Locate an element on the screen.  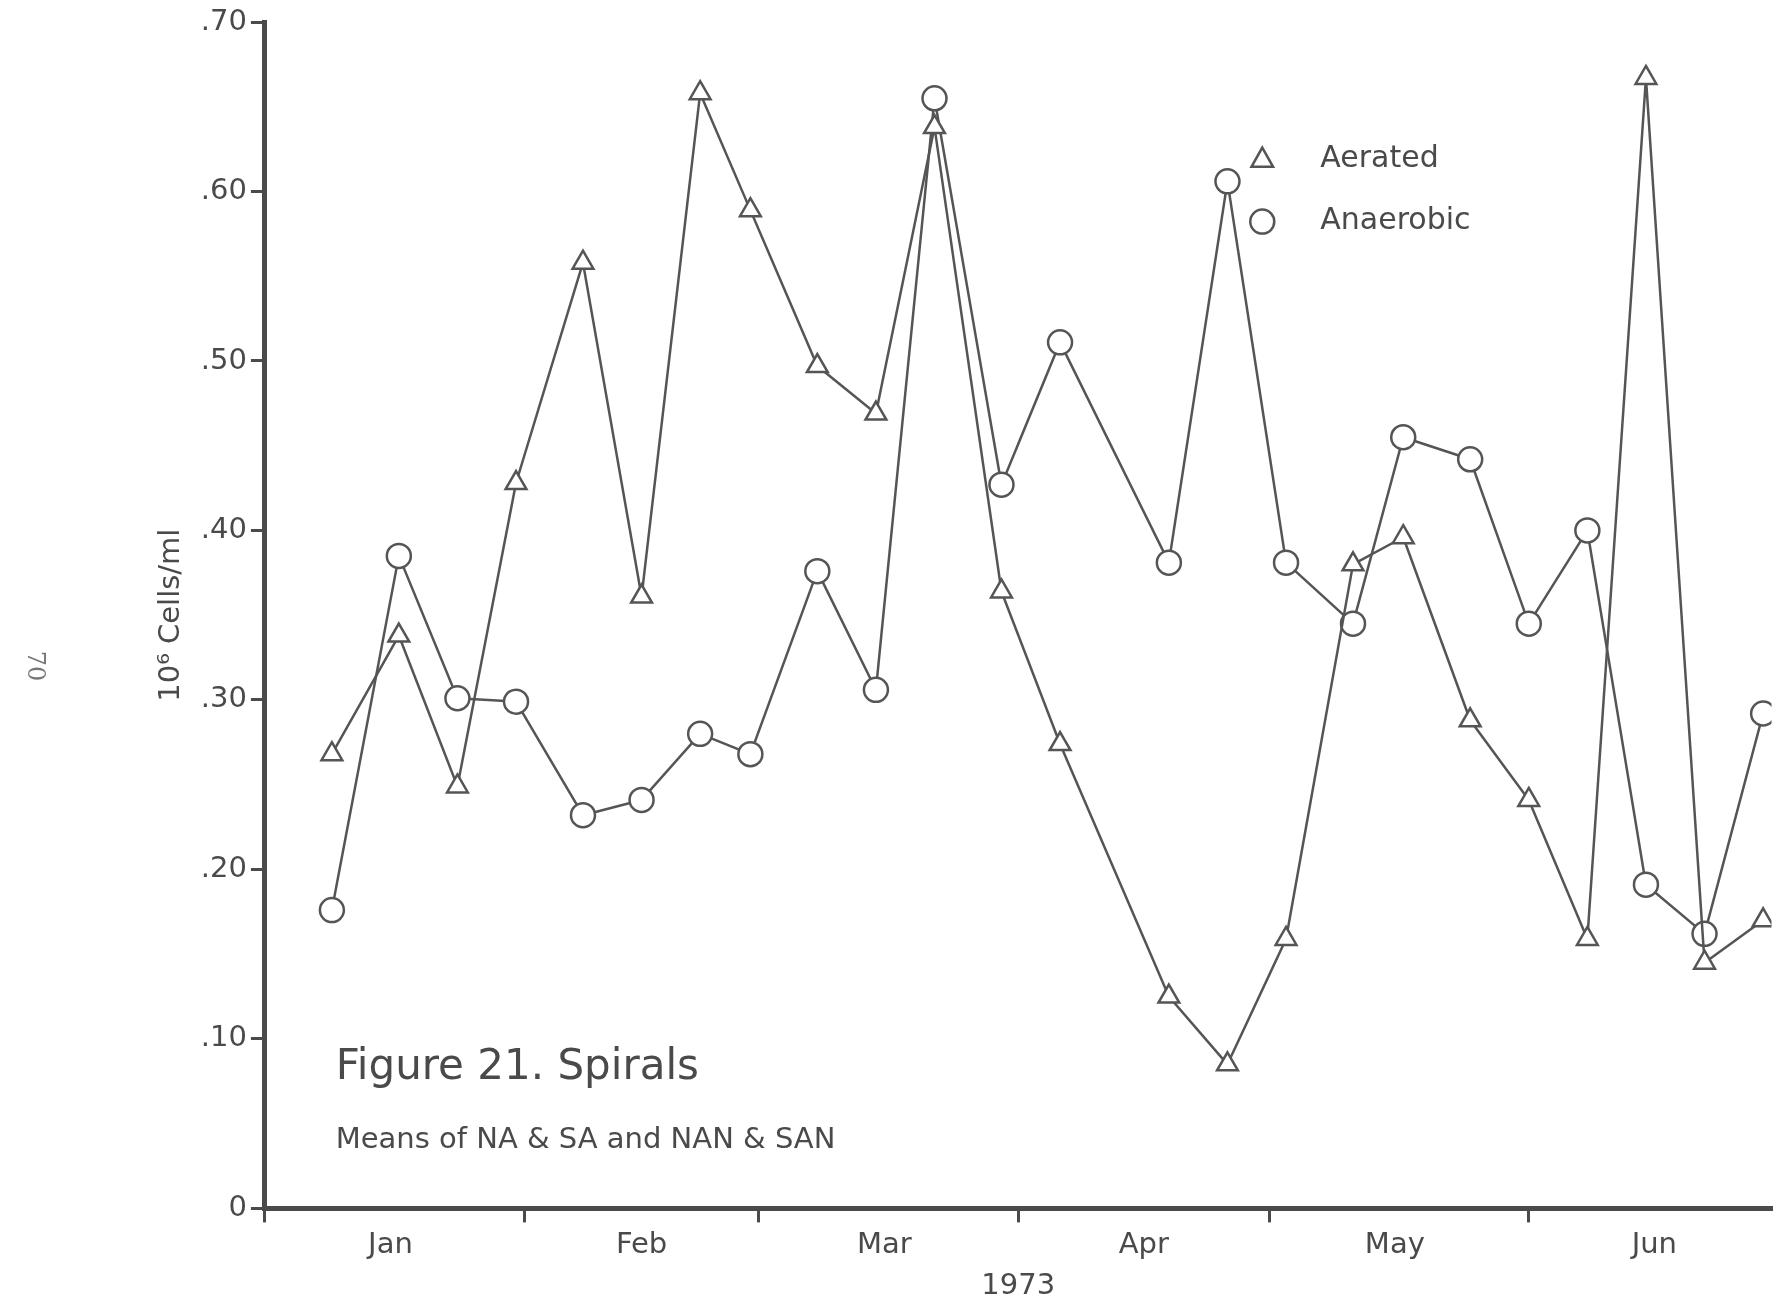
y-tick-label: .70 is located at coordinates (223, 19).